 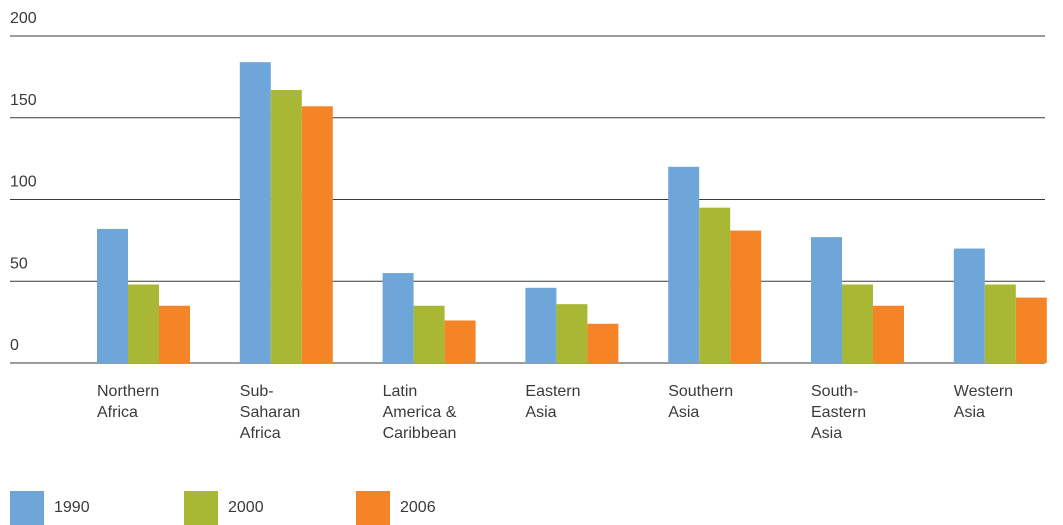 I want to click on x-category-label-line: Sub-, so click(x=257, y=391).